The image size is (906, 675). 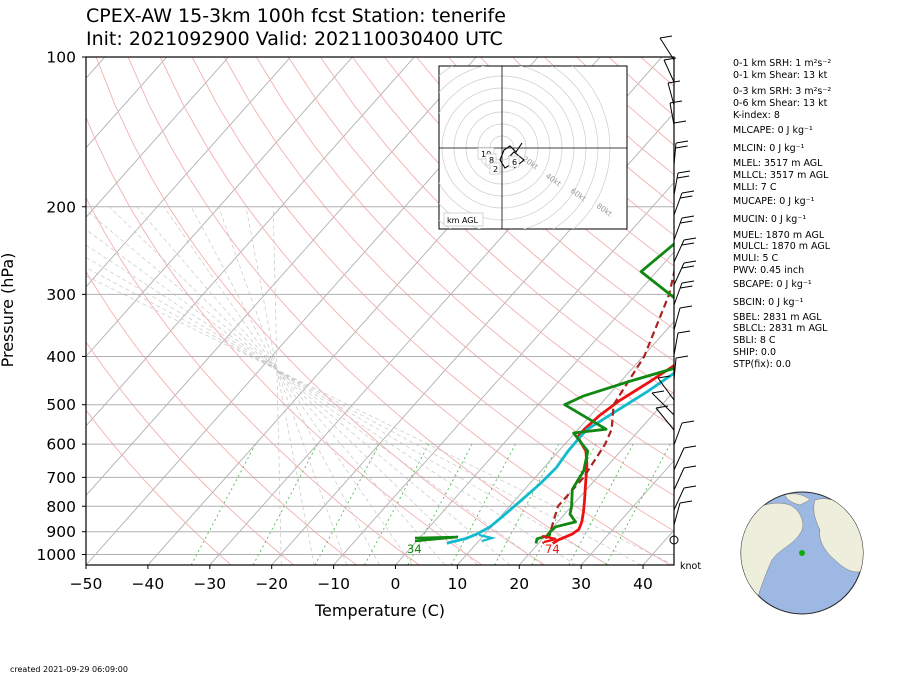 What do you see at coordinates (755, 352) in the screenshot?
I see `index-line: SHIP: 0.0` at bounding box center [755, 352].